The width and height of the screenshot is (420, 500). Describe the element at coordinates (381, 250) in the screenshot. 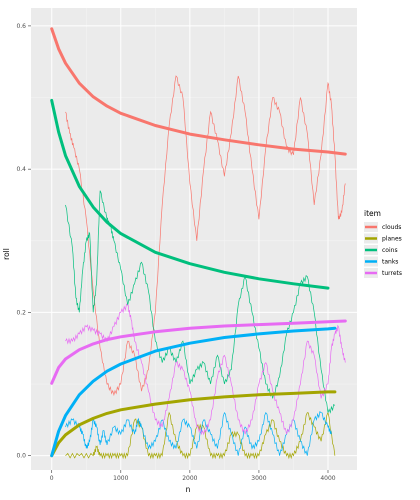

I see `legend-item-coins: coins` at that location.